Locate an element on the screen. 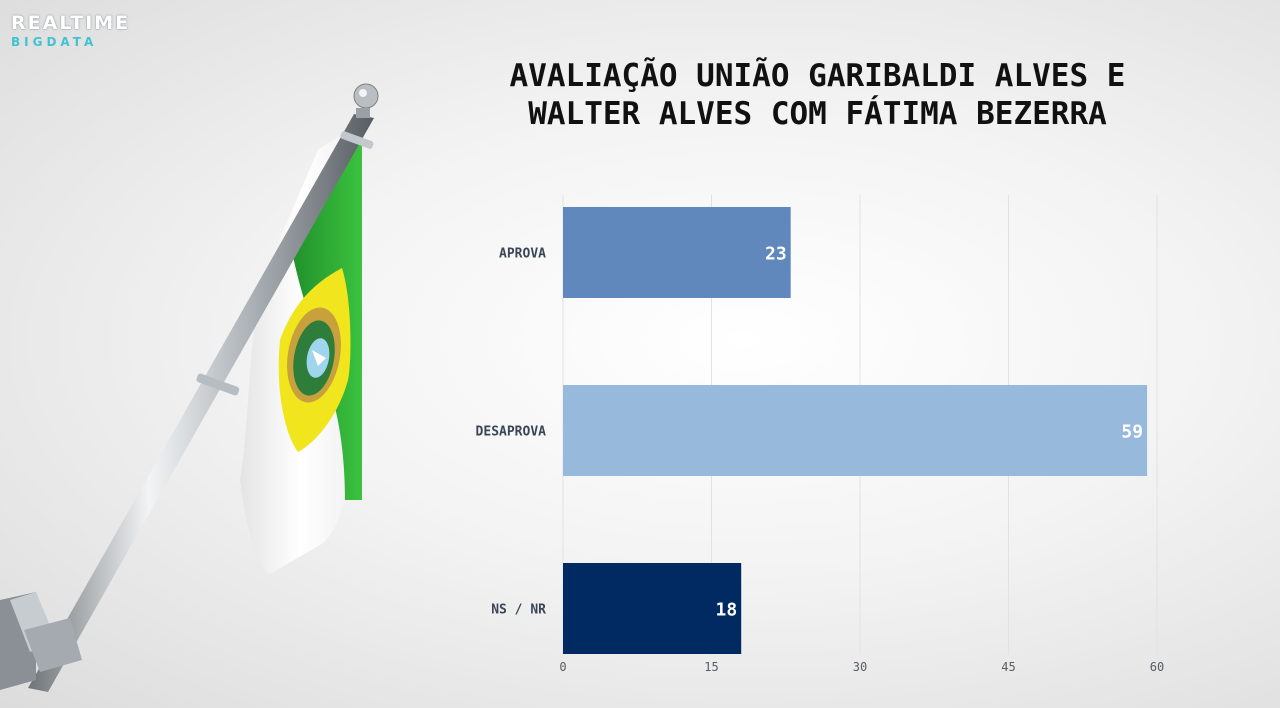 Image resolution: width=1280 pixels, height=708 pixels. x-tick-label-3: 45 is located at coordinates (1008, 667).